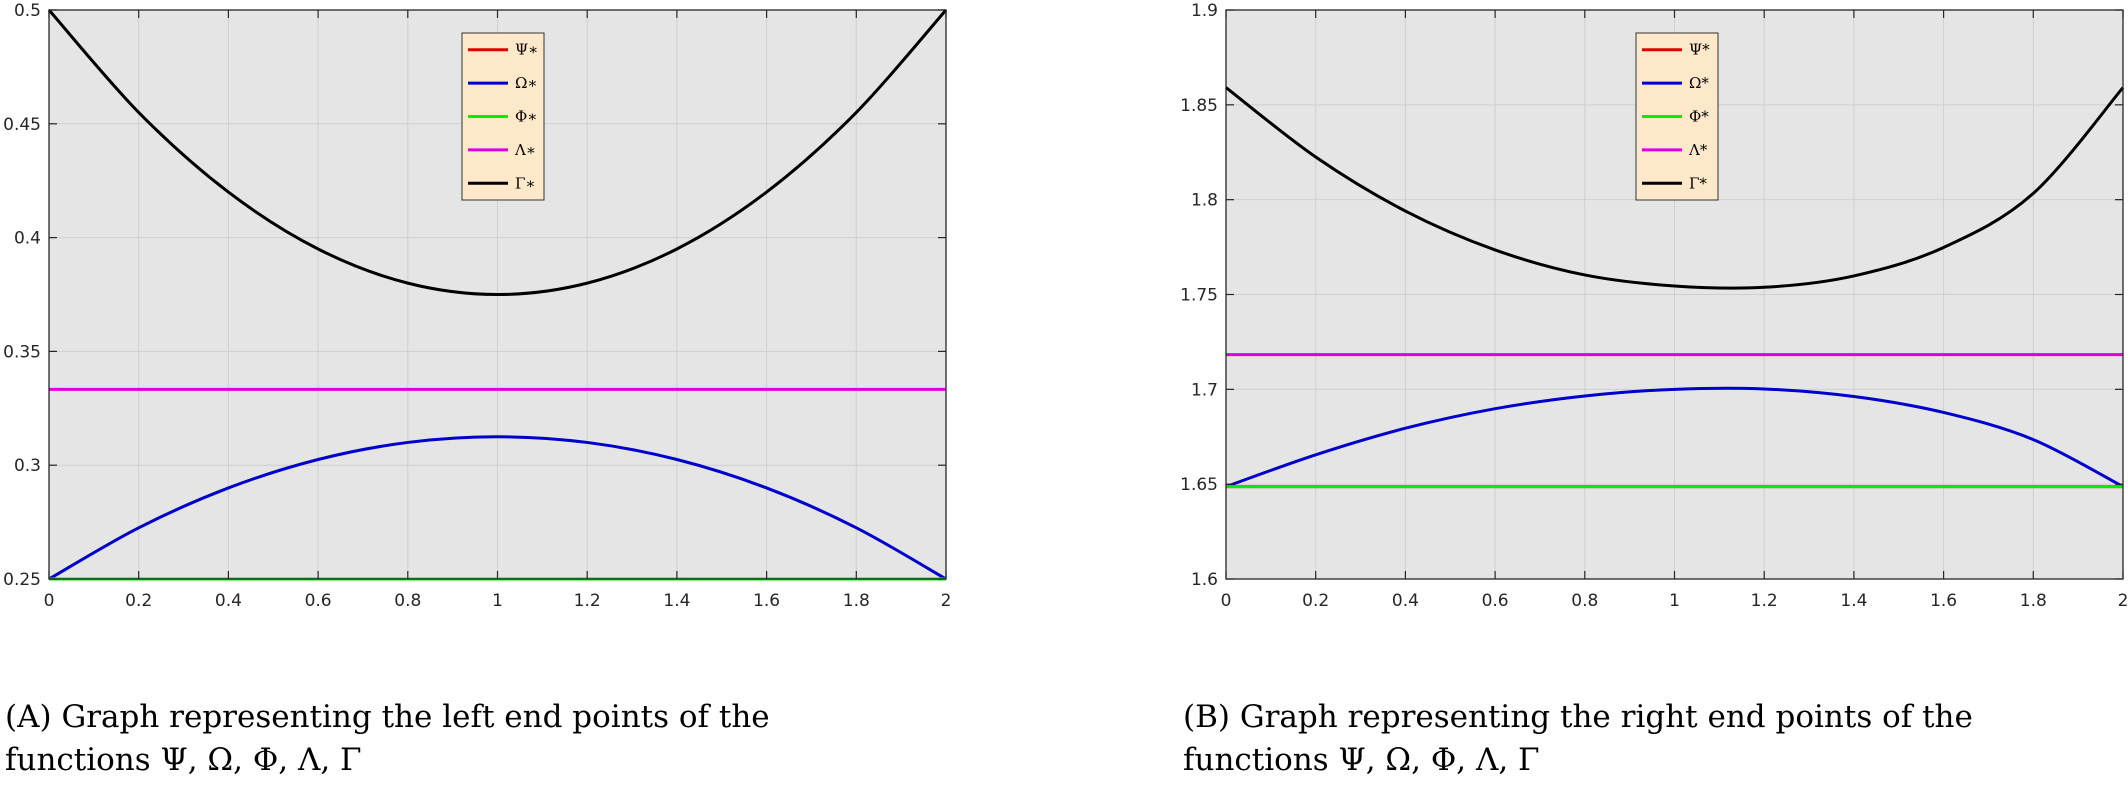 The height and width of the screenshot is (785, 2128). I want to click on x-tick-label-b: 0.8, so click(1584, 601).